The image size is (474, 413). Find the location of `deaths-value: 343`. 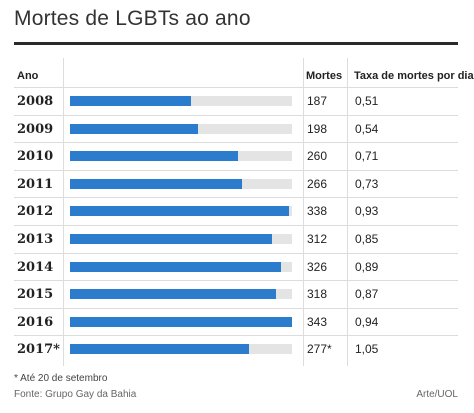

deaths-value: 343 is located at coordinates (317, 321).